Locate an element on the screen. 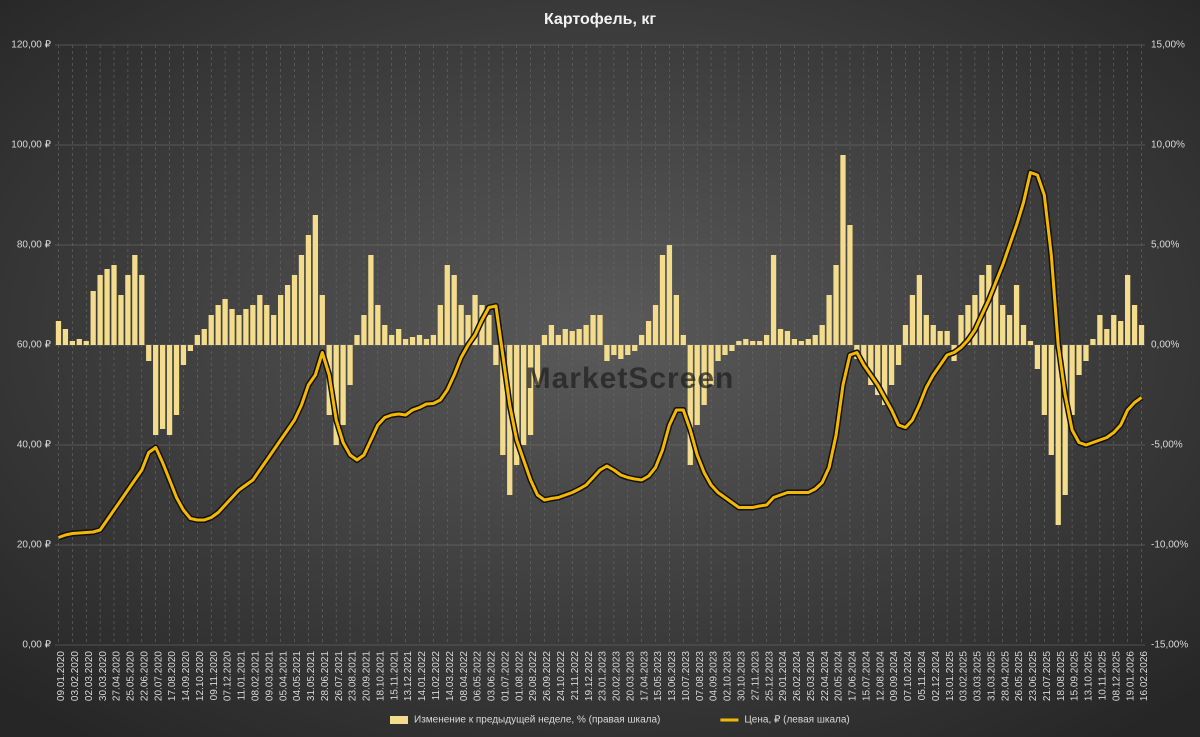 Image resolution: width=1200 pixels, height=737 pixels. x-tick-label: 08.02.2021 is located at coordinates (256, 676).